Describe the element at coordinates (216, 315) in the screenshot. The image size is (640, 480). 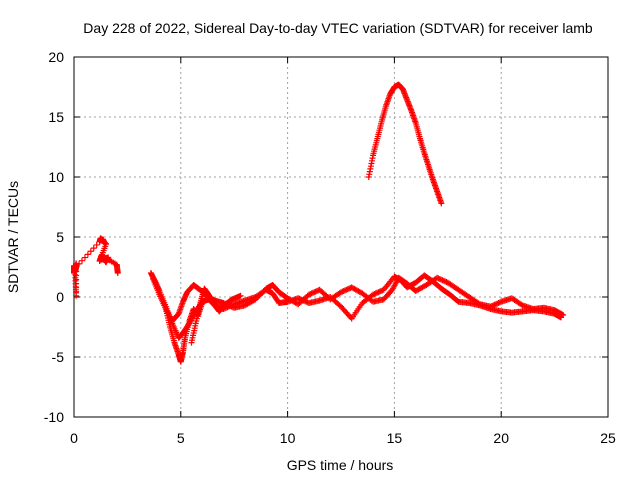
I see `series-loop` at that location.